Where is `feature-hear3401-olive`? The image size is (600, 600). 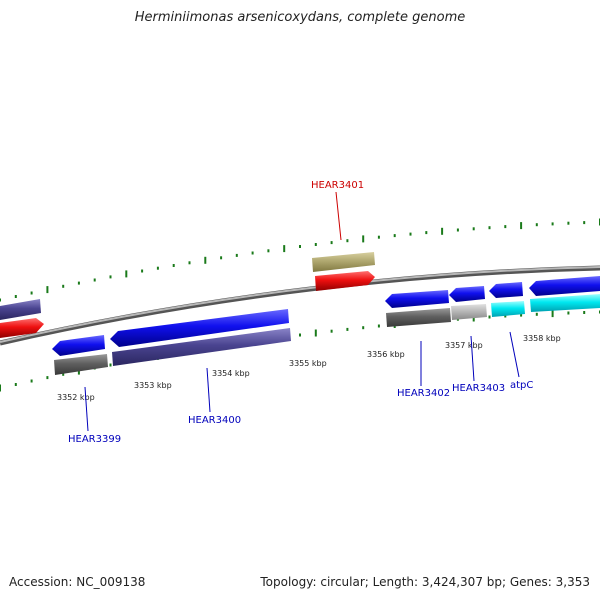 feature-hear3401-olive is located at coordinates (343, 262).